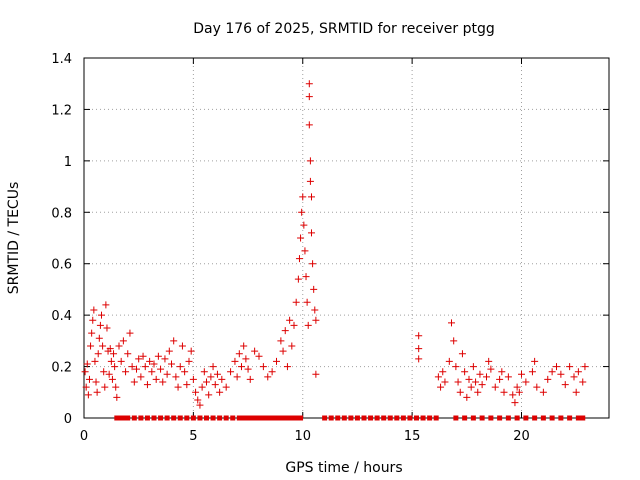  I want to click on y-tick-label: 0.8, so click(61, 213).